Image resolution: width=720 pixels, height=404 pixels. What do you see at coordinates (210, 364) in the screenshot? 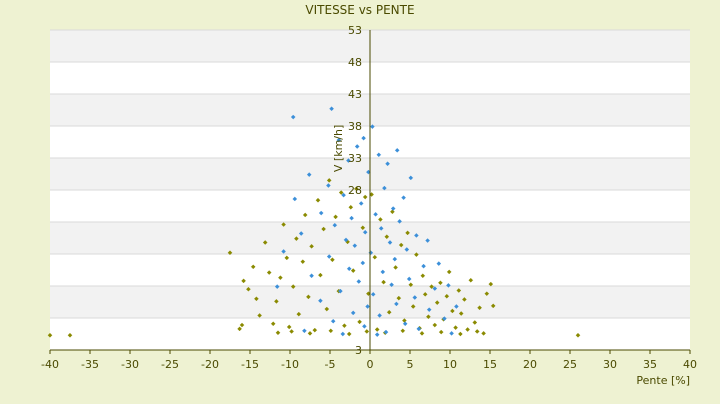
I see `x-tick-label: -20` at bounding box center [210, 364].